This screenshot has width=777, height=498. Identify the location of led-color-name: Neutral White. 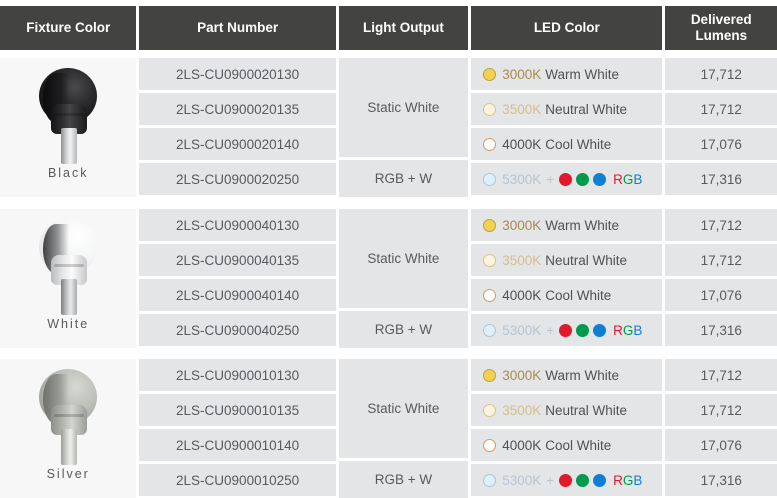
(586, 410).